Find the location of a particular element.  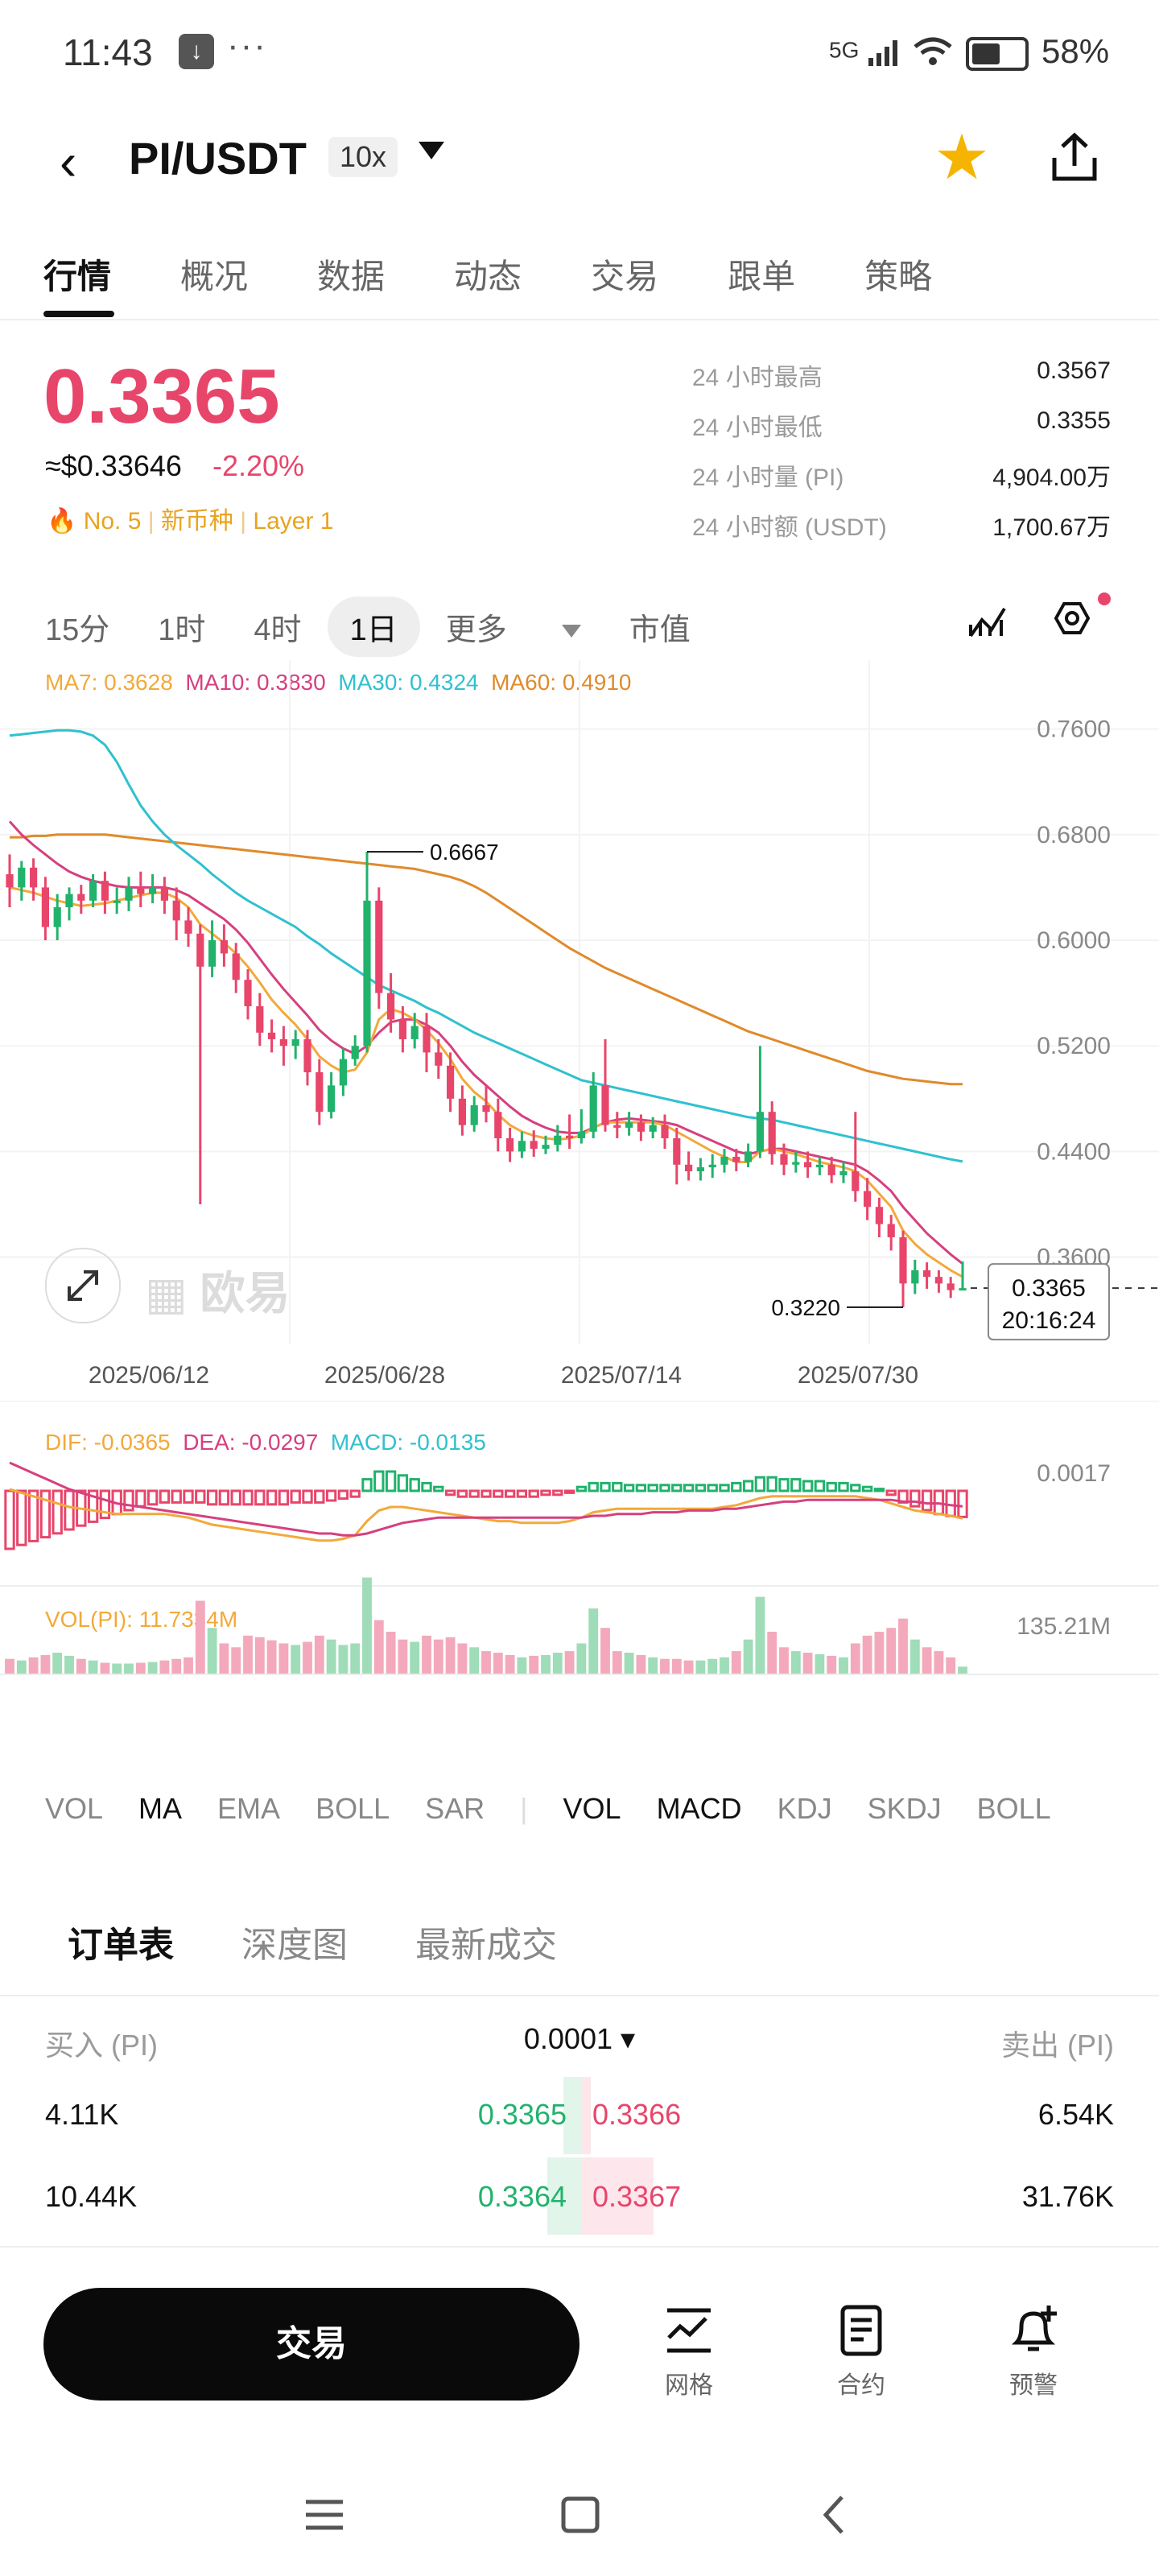

y-tick-label: 0.5200 is located at coordinates (1074, 1046).